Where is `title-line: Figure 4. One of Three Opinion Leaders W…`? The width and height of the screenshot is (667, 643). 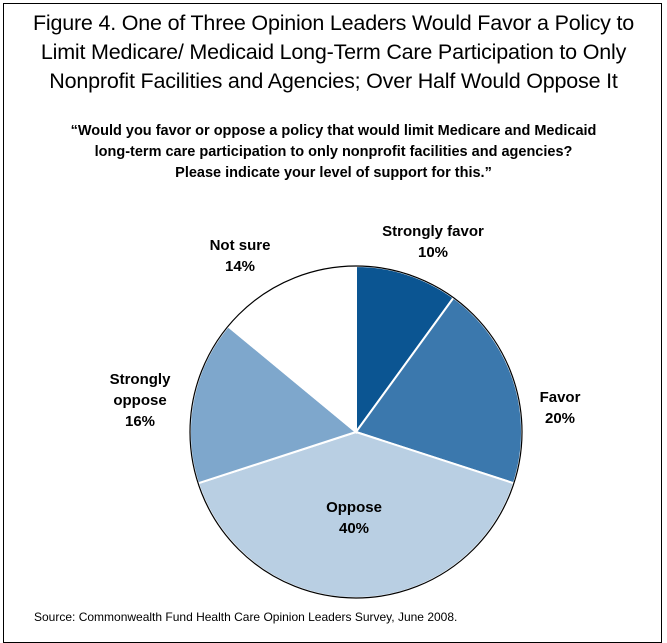 title-line: Figure 4. One of Three Opinion Leaders W… is located at coordinates (333, 23).